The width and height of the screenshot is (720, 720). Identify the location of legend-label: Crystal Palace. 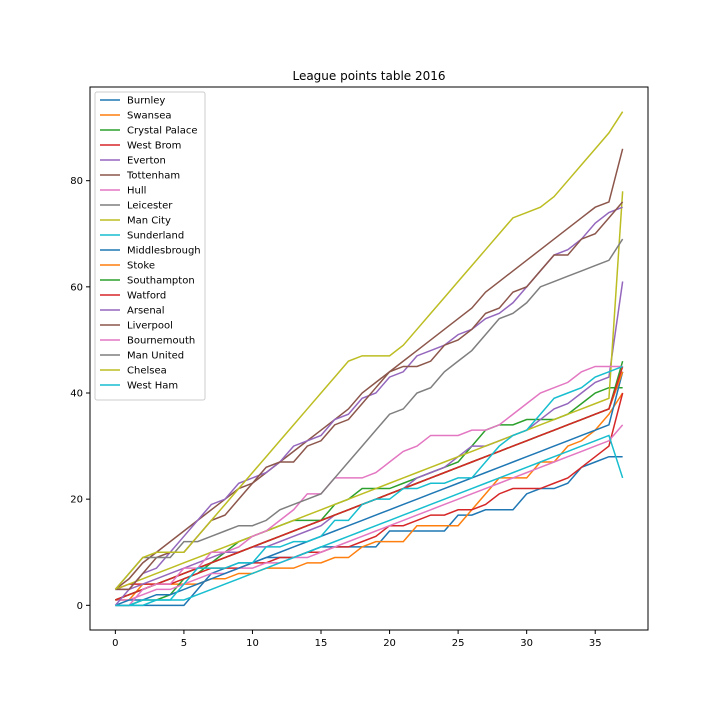
(162, 131).